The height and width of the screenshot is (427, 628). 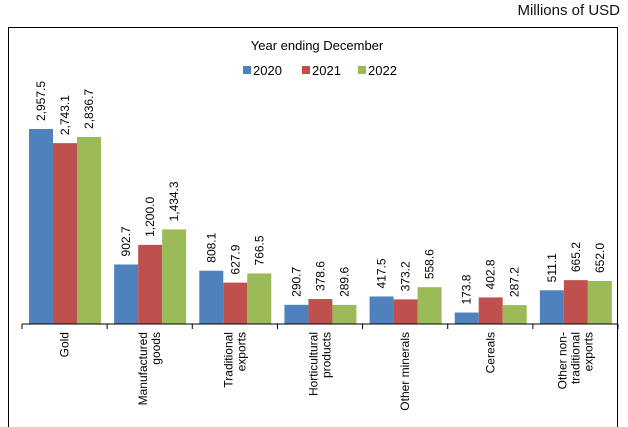 What do you see at coordinates (320, 276) in the screenshot?
I see `data-label-2021-3: 378.6` at bounding box center [320, 276].